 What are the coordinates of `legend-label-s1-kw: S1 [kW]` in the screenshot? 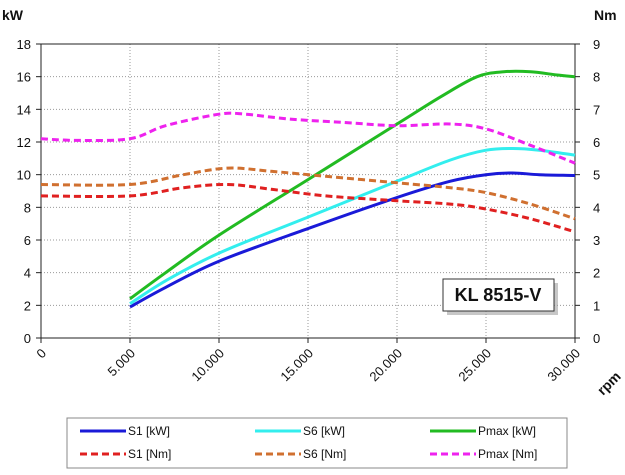 It's located at (149, 431).